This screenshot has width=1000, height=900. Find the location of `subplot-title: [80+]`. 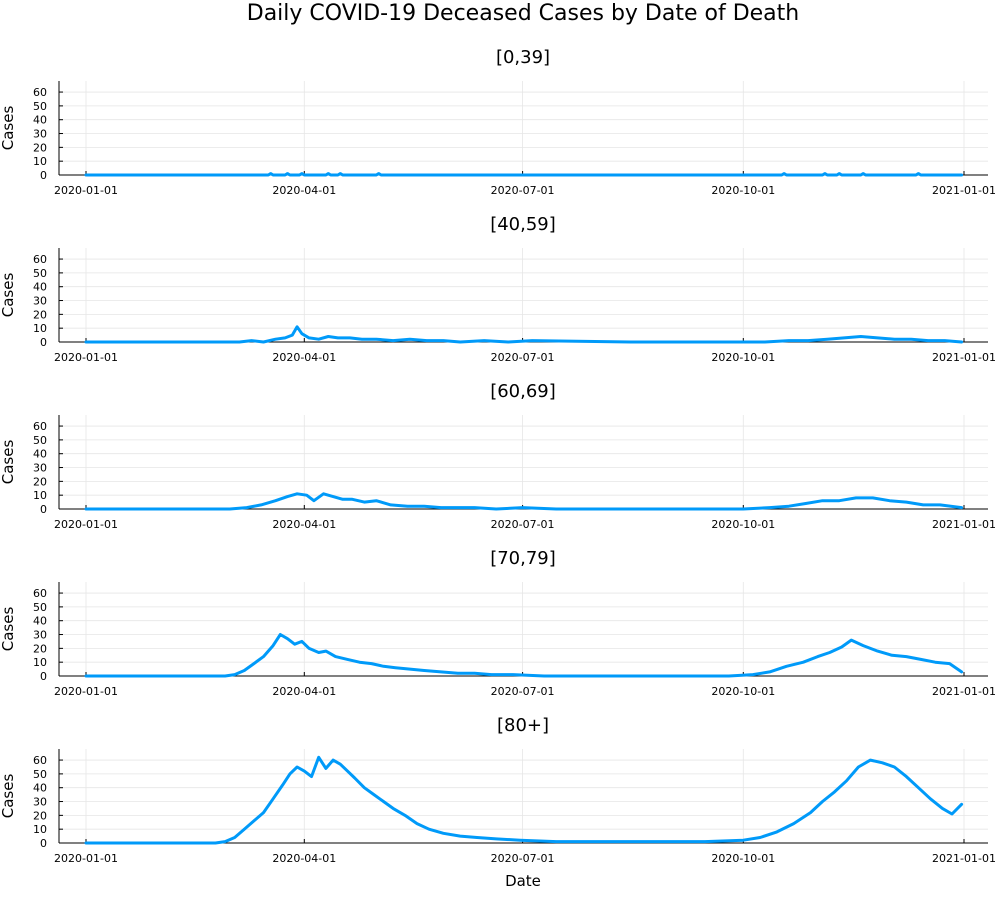

subplot-title: [80+] is located at coordinates (523, 725).